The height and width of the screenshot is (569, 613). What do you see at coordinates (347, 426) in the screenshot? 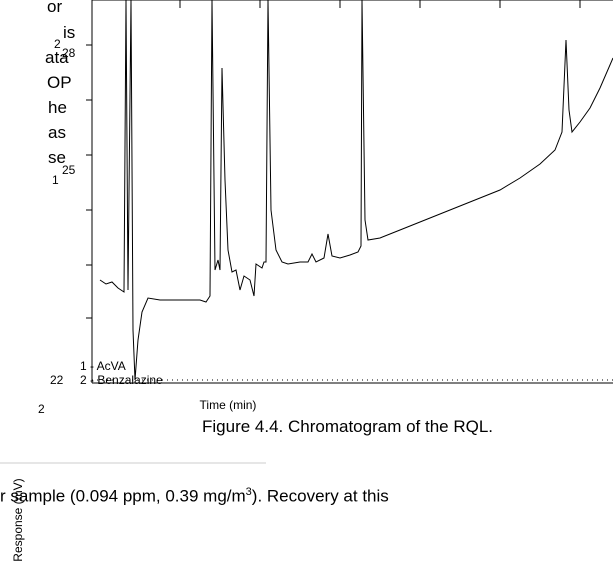
I see `figure-caption: Figure 4.4. Chromatogram of the RQL.` at bounding box center [347, 426].